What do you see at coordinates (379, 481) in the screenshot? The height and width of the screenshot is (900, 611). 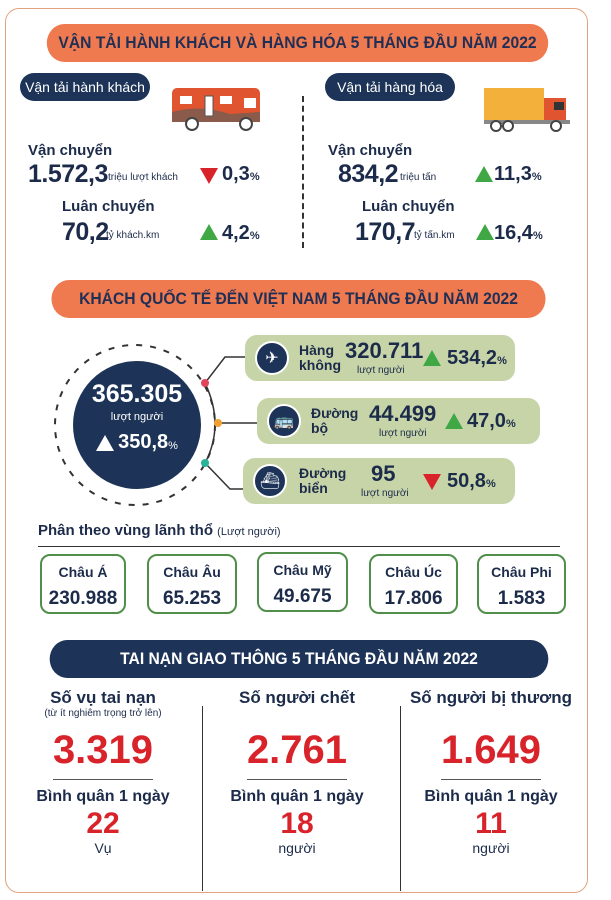 I see `mode-sea: ⛴ Đường biển 95 lượt người 50,8%` at bounding box center [379, 481].